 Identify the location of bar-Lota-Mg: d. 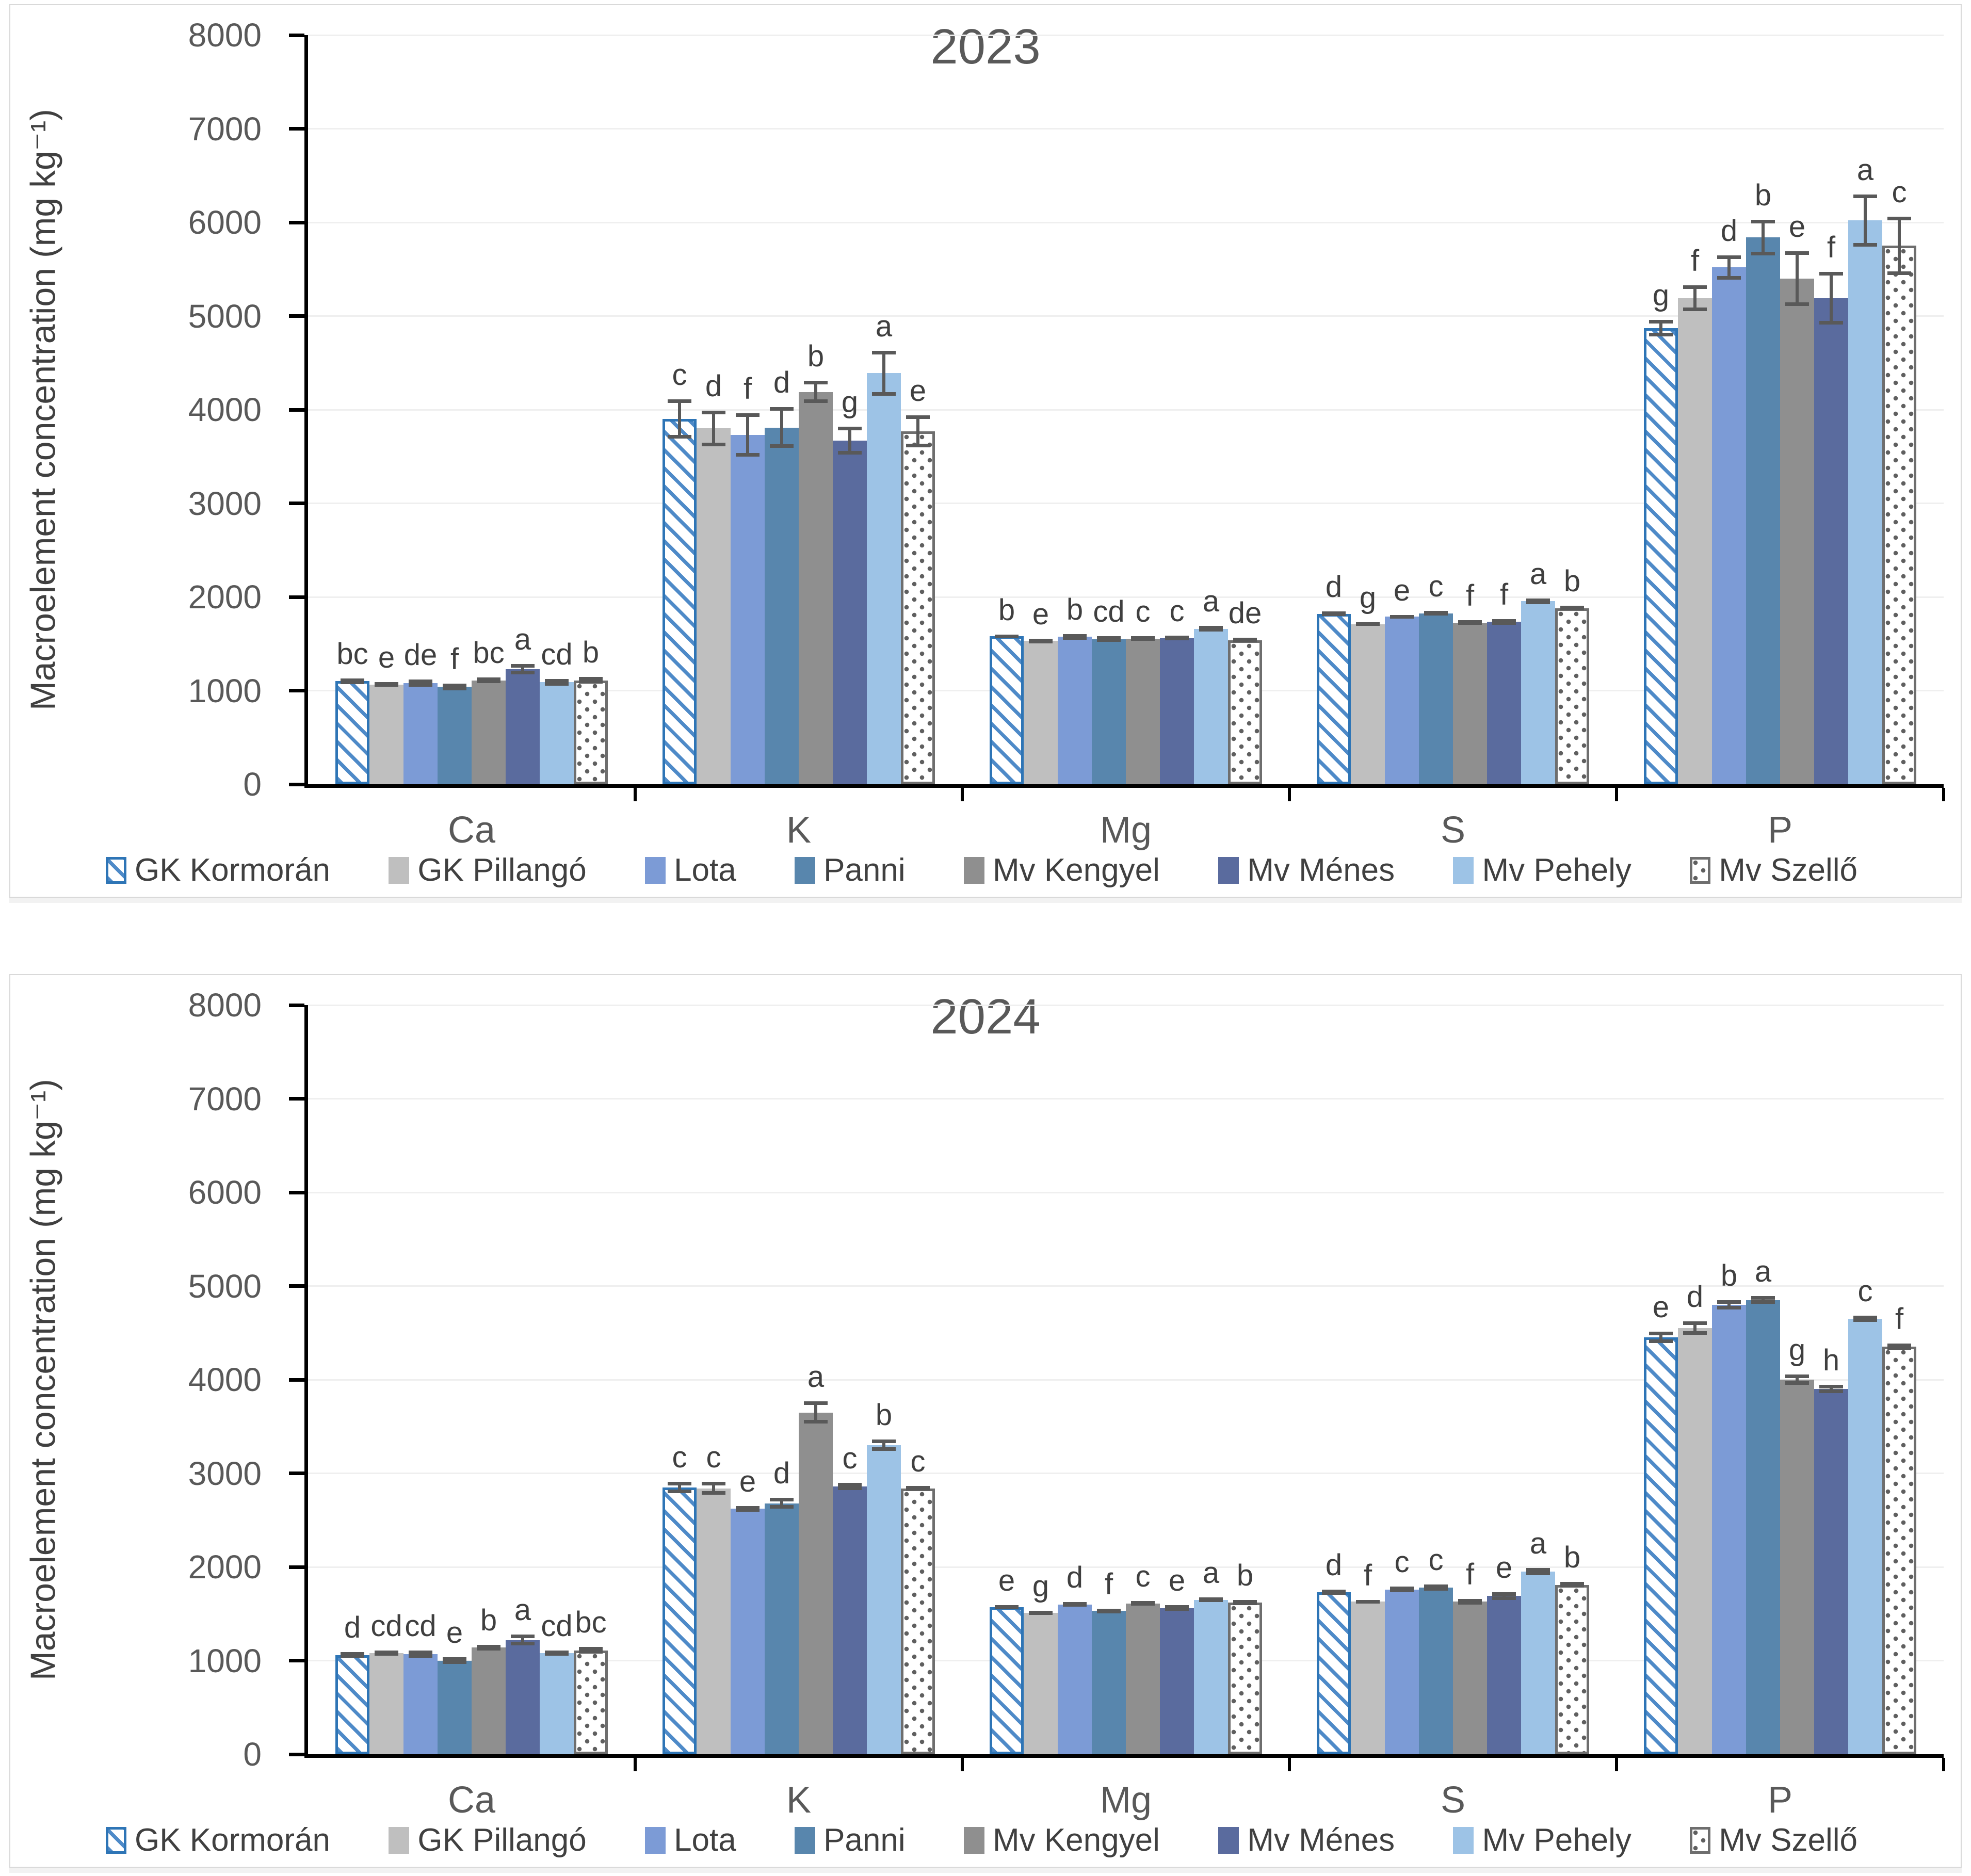
(1075, 1379).